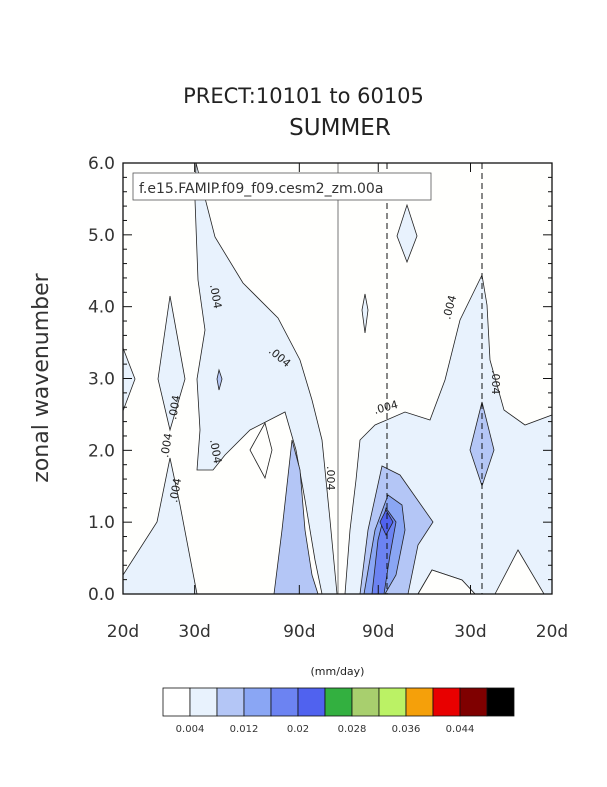 Image resolution: width=607 pixels, height=787 pixels. What do you see at coordinates (215, 296) in the screenshot?
I see `contour-label-1: .004` at bounding box center [215, 296].